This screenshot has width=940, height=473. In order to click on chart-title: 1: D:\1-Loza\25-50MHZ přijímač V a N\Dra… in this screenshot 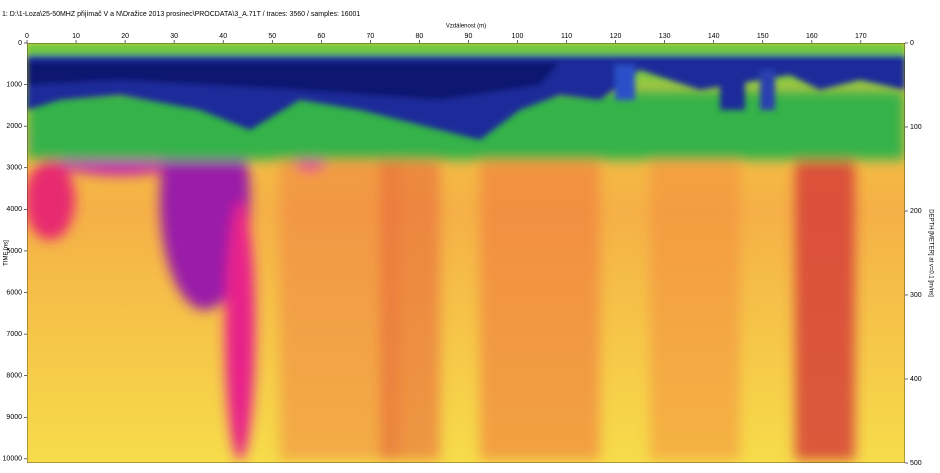, I will do `click(181, 14)`.